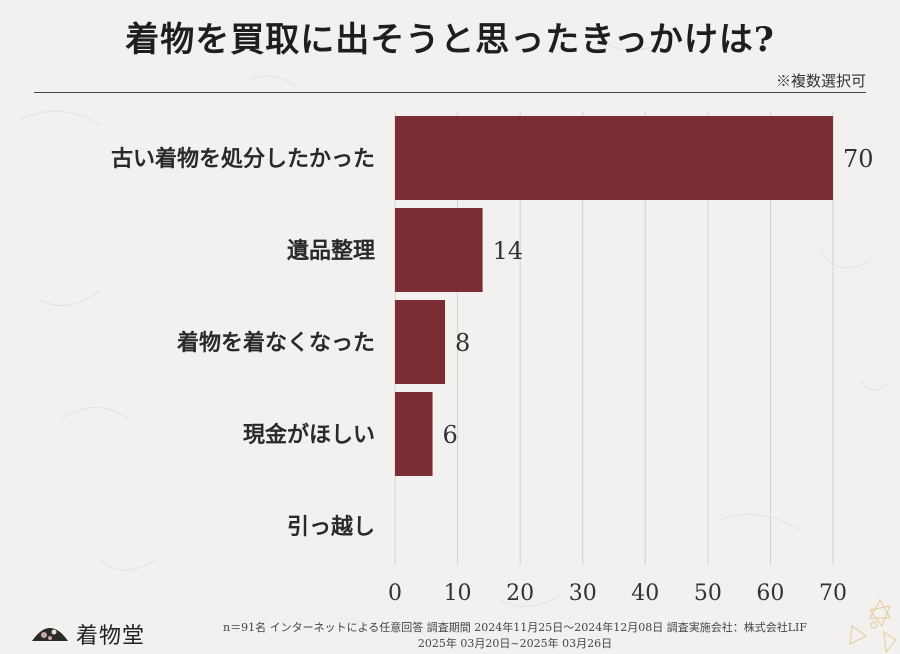 Image resolution: width=900 pixels, height=654 pixels. Describe the element at coordinates (520, 593) in the screenshot. I see `x-tick-label: 20` at that location.